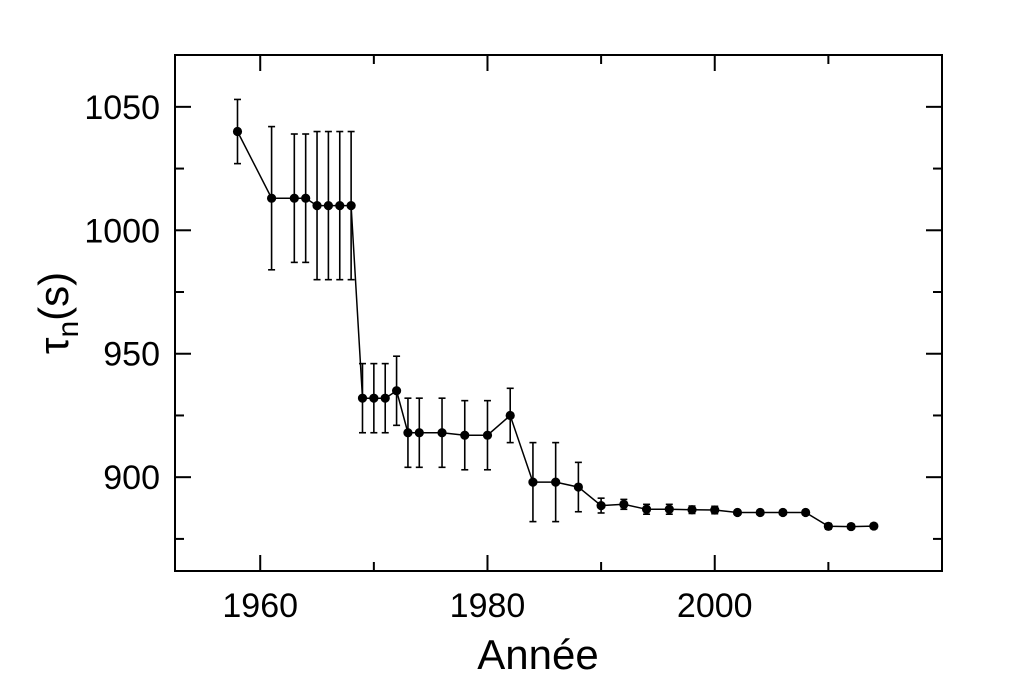 This screenshot has width=1024, height=699. I want to click on y-axis-title: τn(s), so click(57, 313).